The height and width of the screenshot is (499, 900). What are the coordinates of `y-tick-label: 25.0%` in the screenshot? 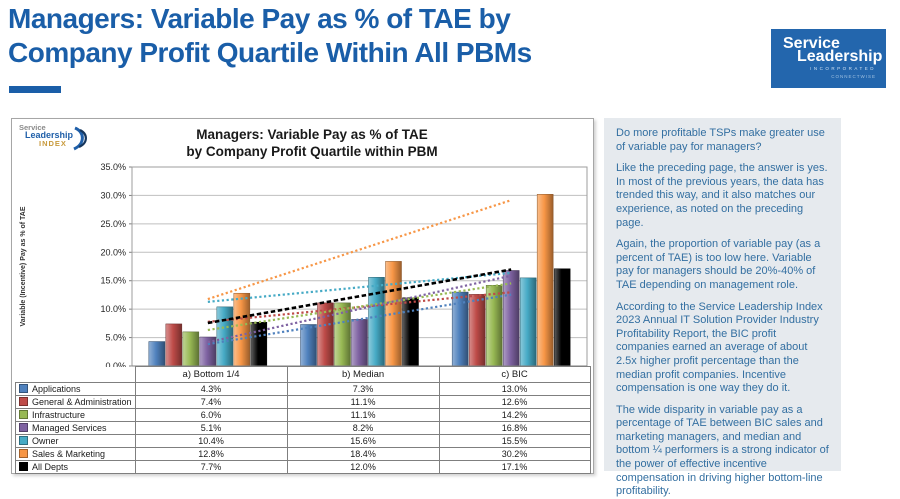 It's located at (113, 224).